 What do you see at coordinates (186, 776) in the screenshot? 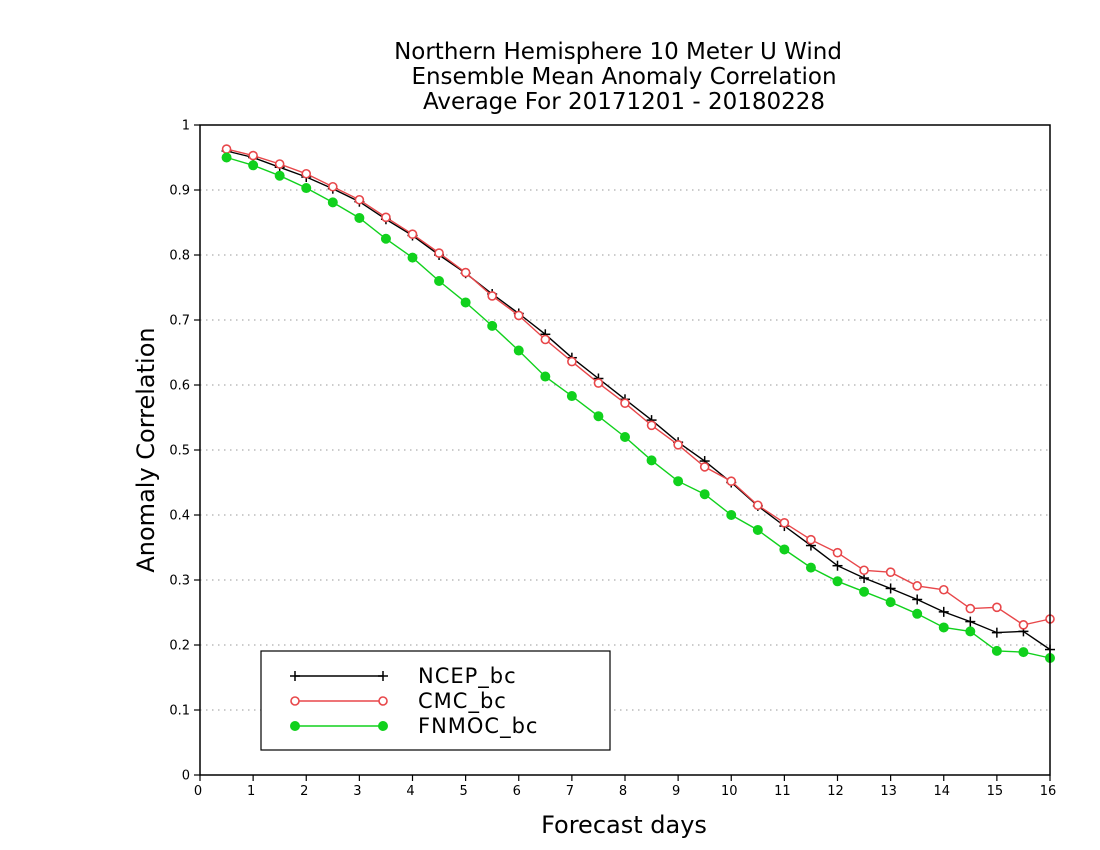
I see `y-tick-label: 0` at bounding box center [186, 776].